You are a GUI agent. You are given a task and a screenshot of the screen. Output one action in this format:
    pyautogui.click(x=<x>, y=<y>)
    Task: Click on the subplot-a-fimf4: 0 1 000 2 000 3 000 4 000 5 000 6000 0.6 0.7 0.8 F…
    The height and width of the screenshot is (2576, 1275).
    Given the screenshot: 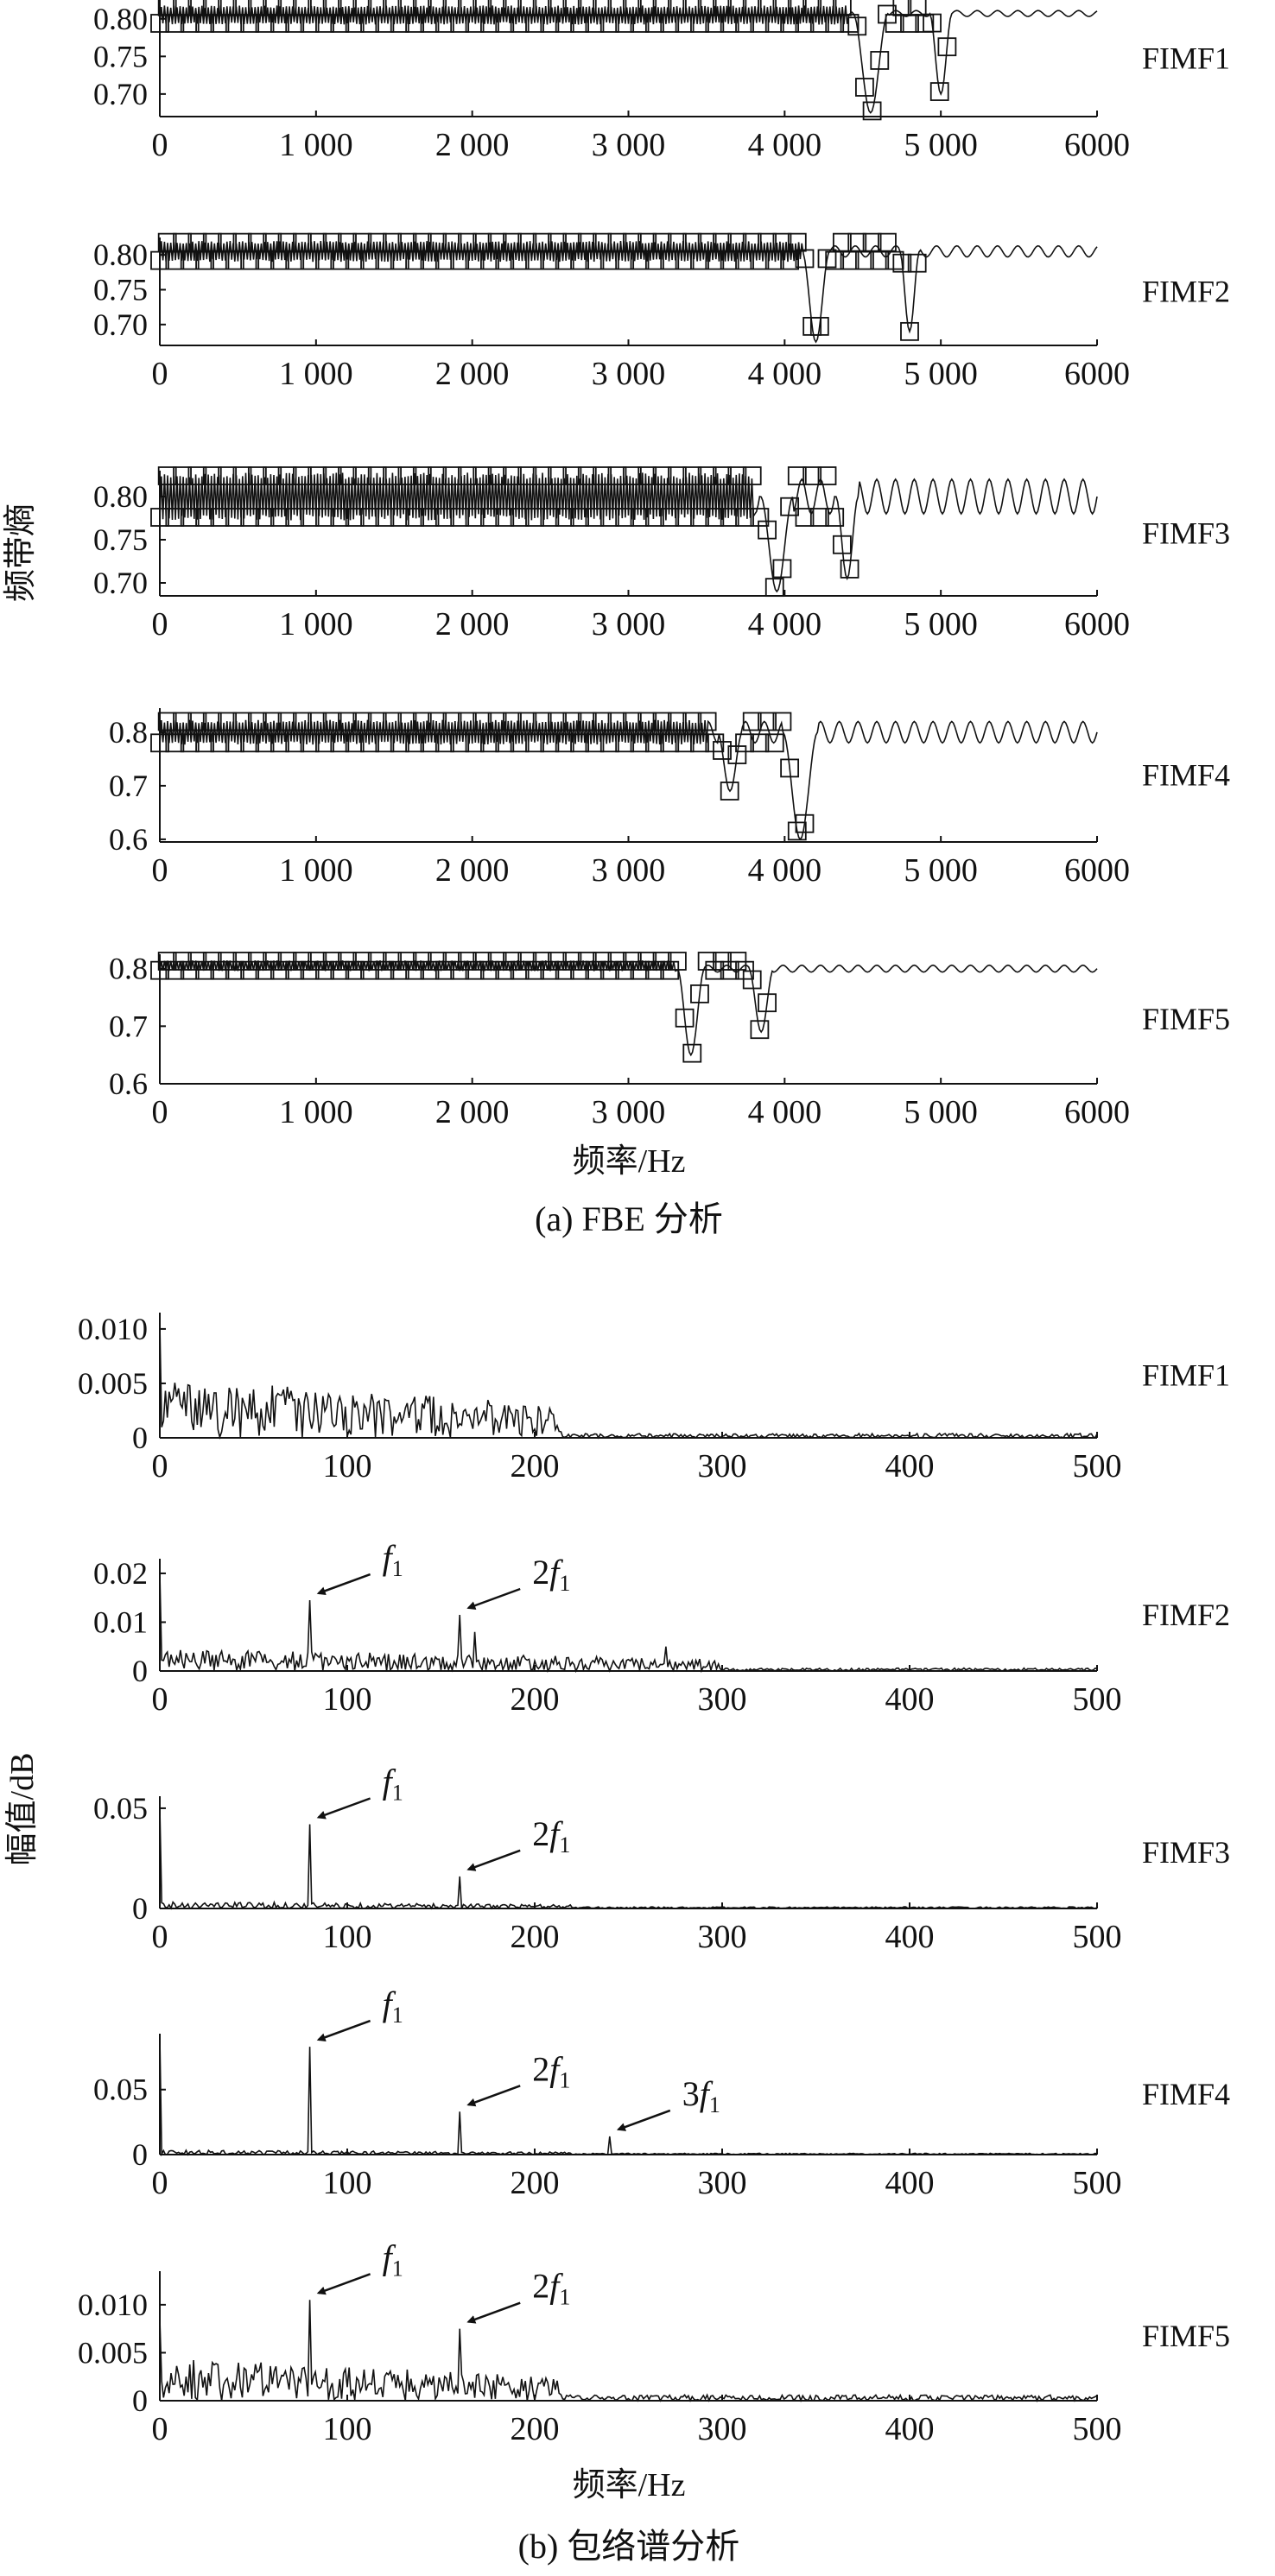 What is the action you would take?
    pyautogui.click(x=669, y=798)
    